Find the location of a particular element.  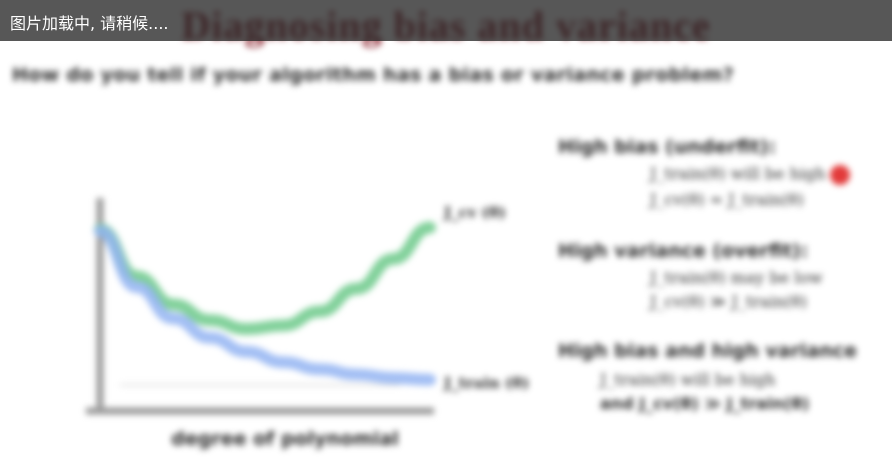

variance-heading: High variance (overfit): is located at coordinates (683, 251).